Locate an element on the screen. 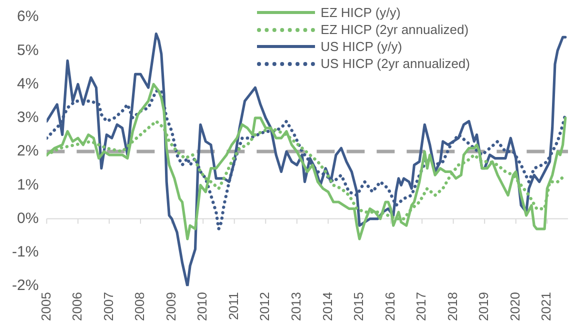  legend-label: EZ HICP (2yr annualized) is located at coordinates (394, 29).